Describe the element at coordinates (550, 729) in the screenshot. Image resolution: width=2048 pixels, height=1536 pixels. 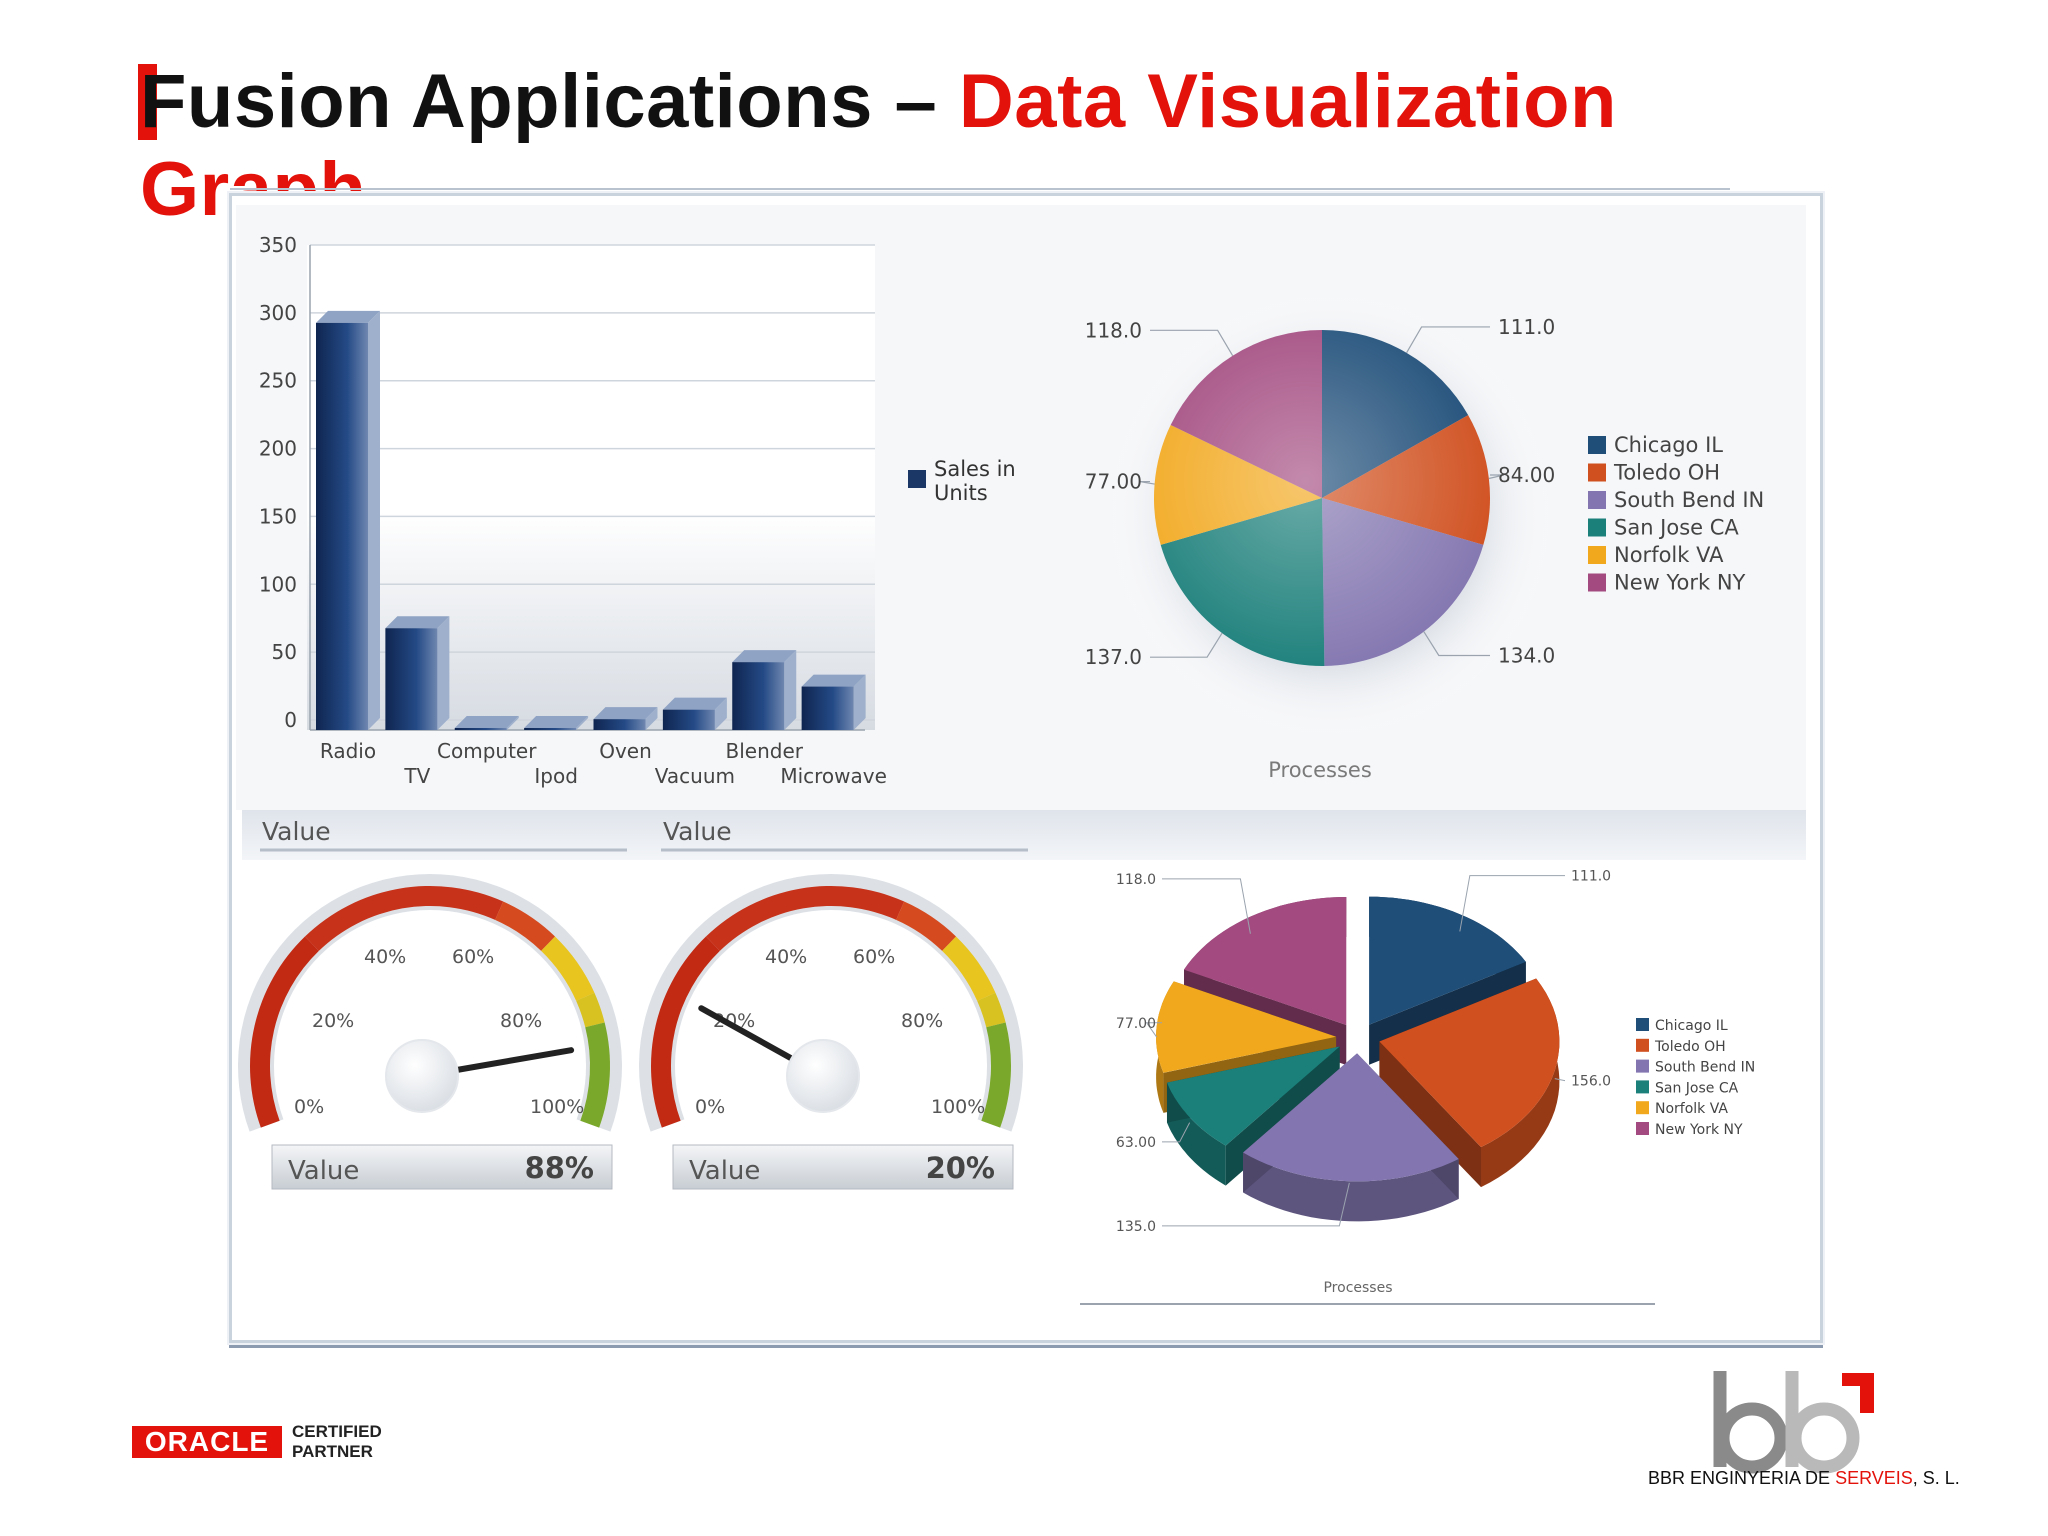
I see `bar-ipod` at that location.